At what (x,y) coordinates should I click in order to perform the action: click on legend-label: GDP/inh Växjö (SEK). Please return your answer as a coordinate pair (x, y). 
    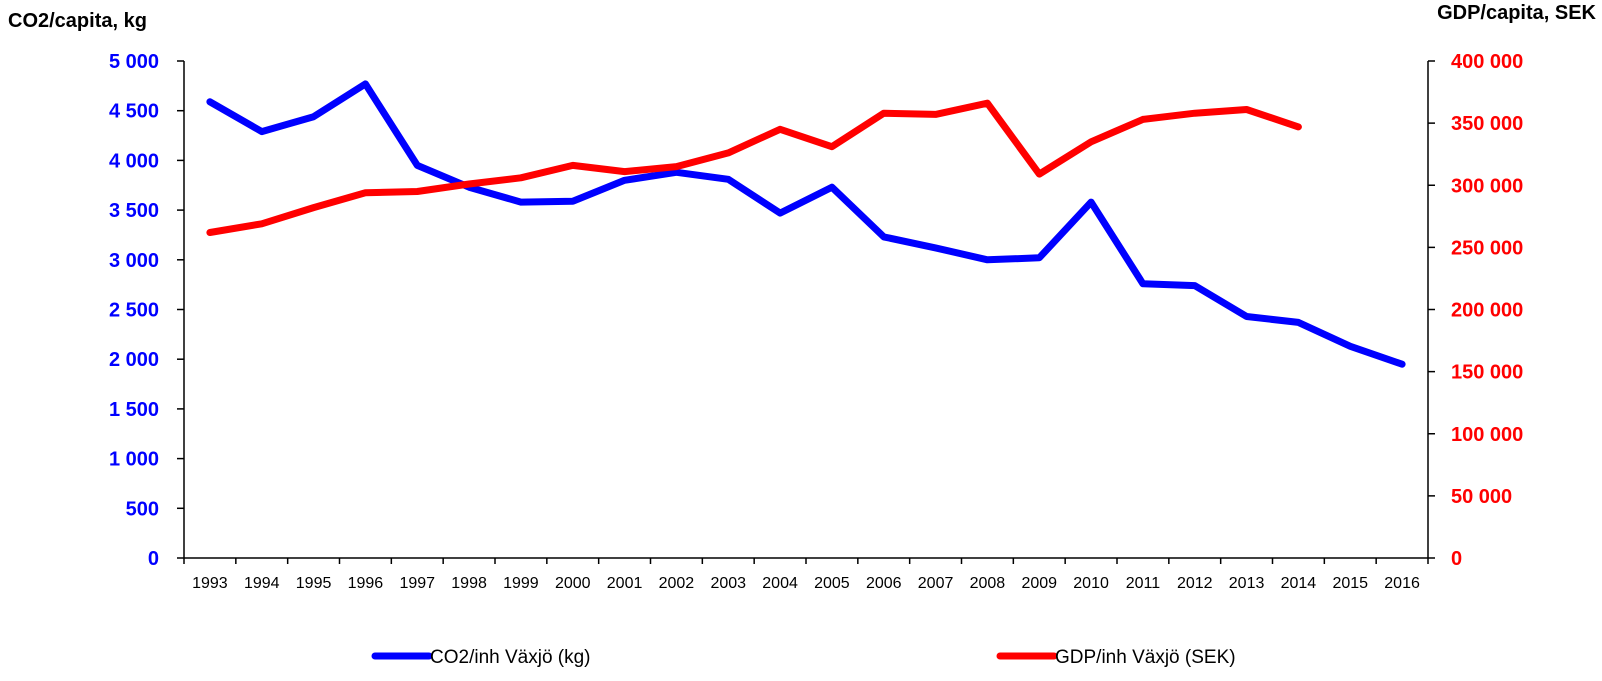
    Looking at the image, I should click on (1145, 657).